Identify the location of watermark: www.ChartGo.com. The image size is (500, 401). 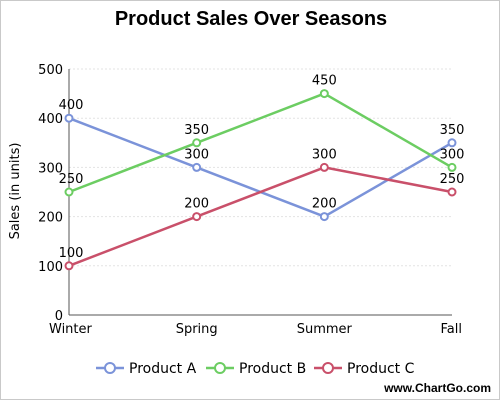
(437, 388).